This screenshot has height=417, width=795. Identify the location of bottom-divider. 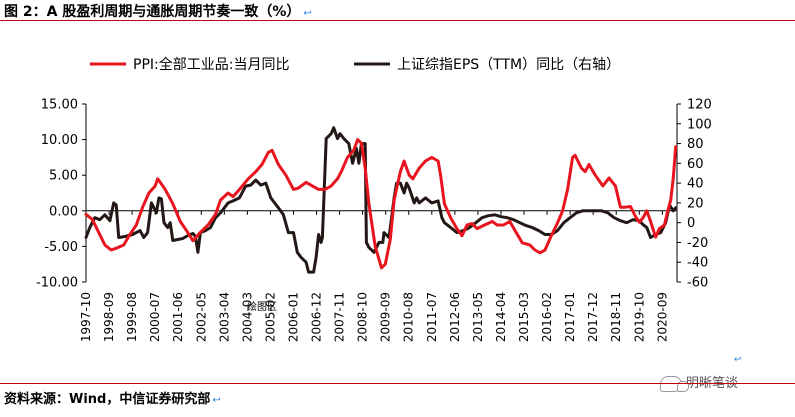
(397, 383).